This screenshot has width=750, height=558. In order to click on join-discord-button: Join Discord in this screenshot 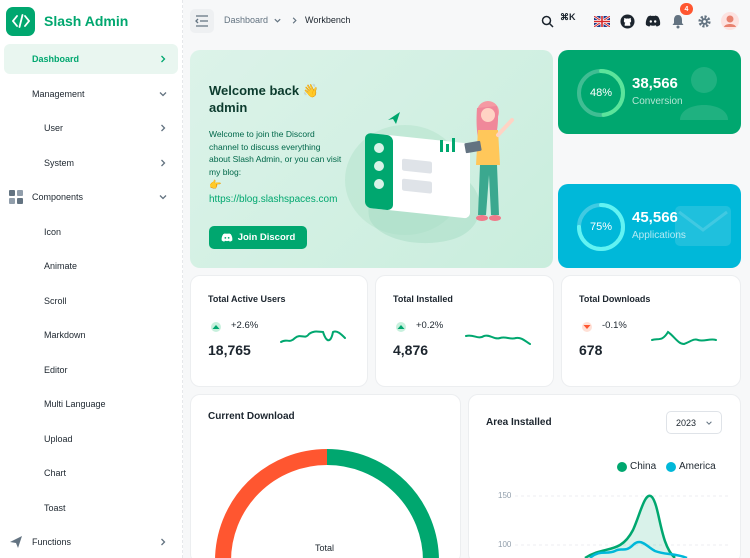, I will do `click(258, 237)`.